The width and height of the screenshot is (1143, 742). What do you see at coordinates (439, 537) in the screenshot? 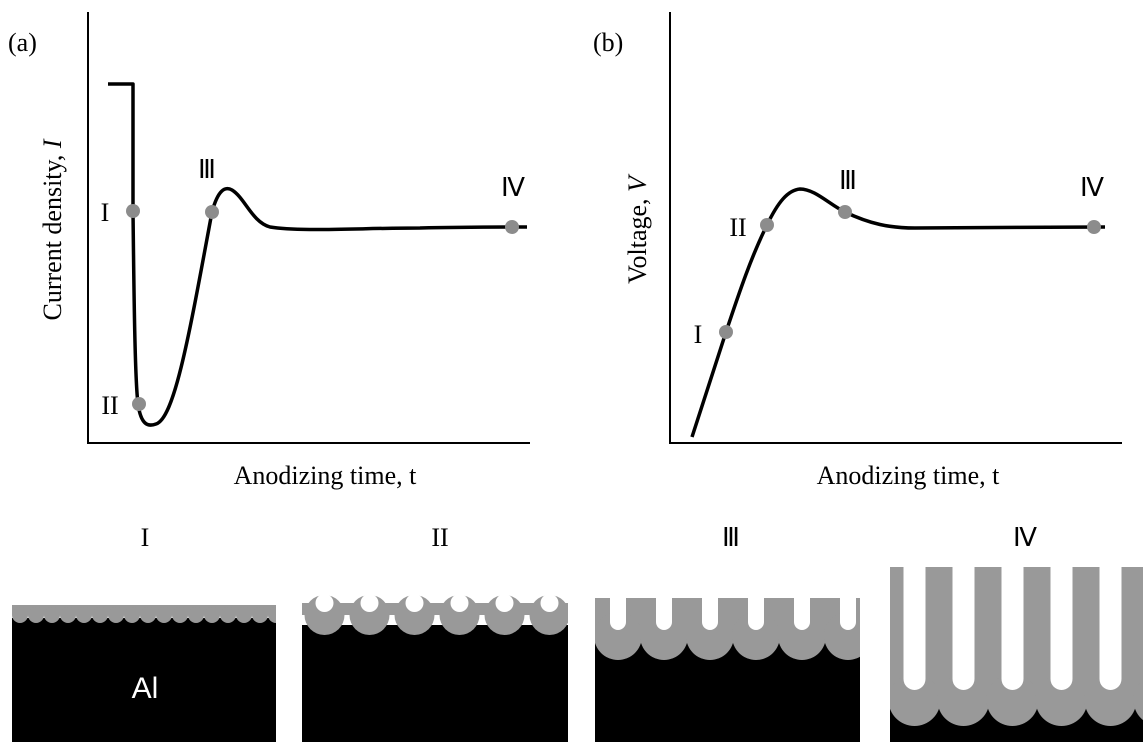
I see `stage-label: II` at bounding box center [439, 537].